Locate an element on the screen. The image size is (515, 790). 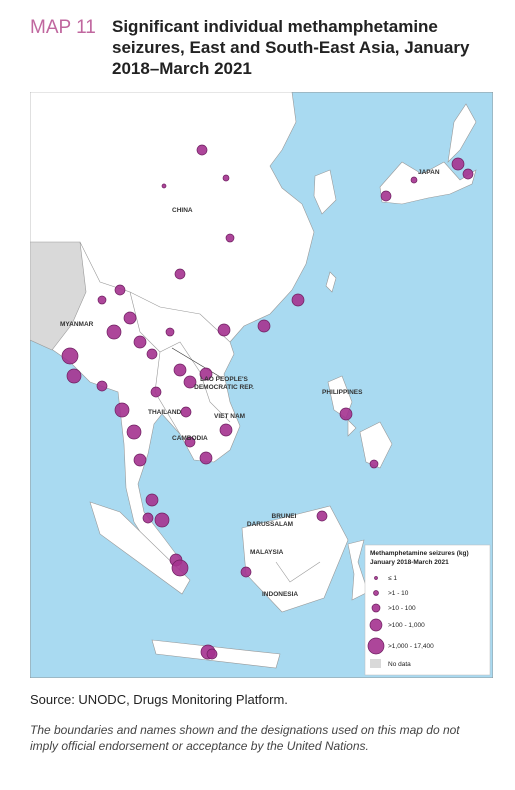
legend-title: Methamphetamine seizures (kg) is located at coordinates (419, 553).